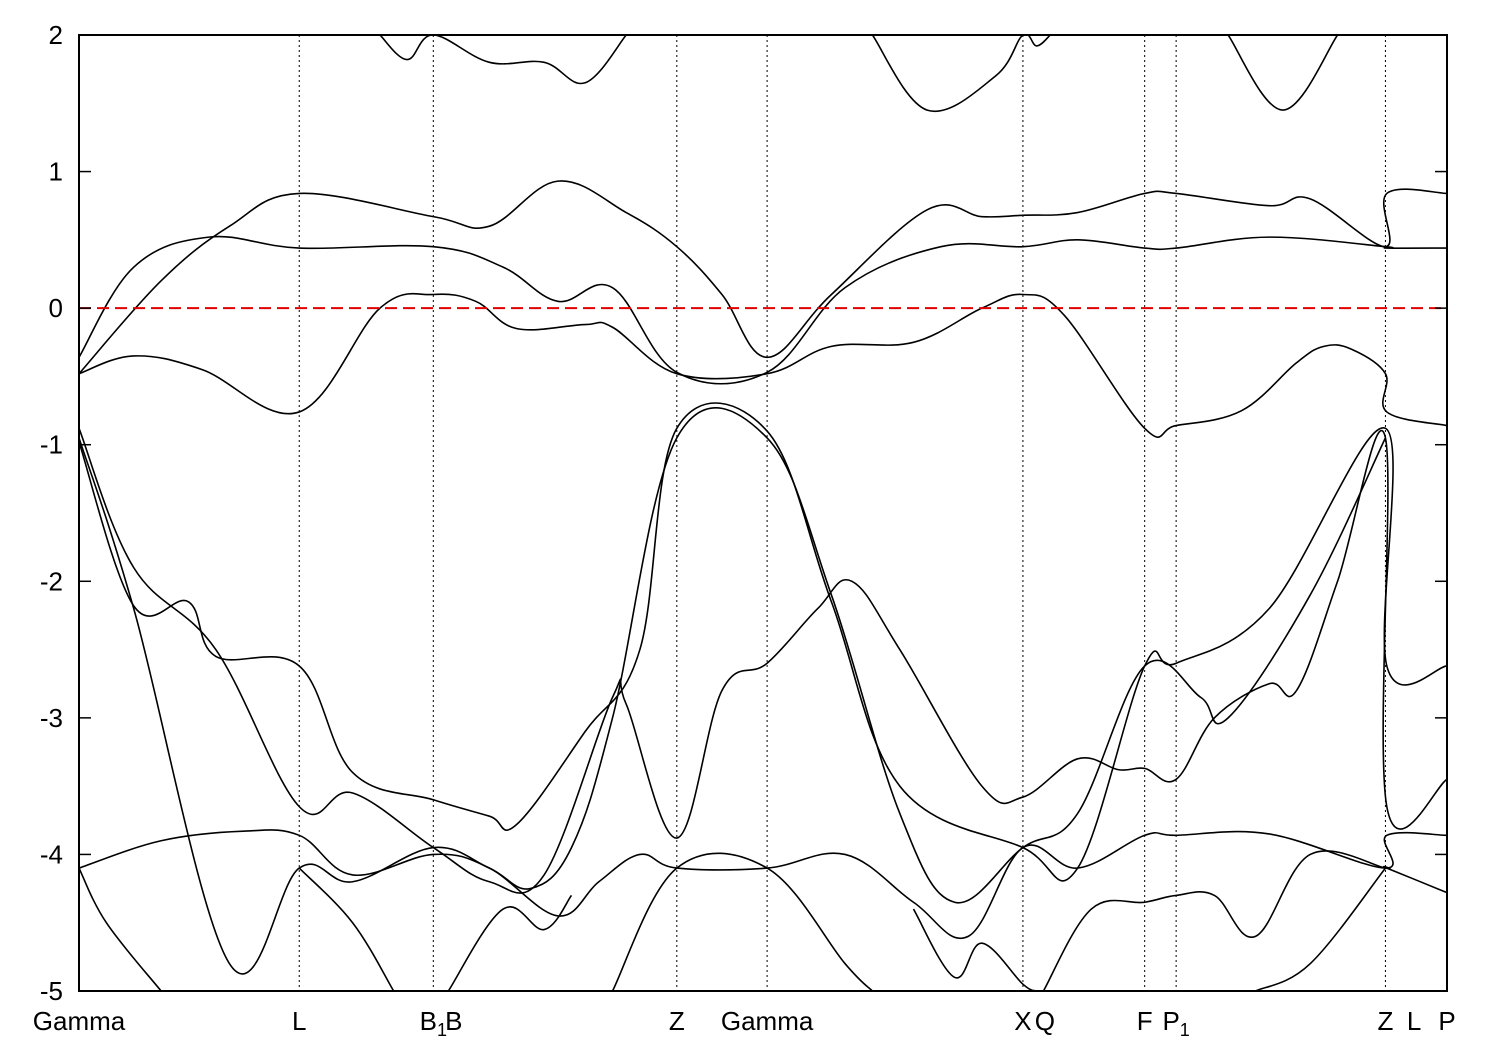 Image resolution: width=1500 pixels, height=1050 pixels. What do you see at coordinates (1446, 1021) in the screenshot?
I see `x-tick-label: P` at bounding box center [1446, 1021].